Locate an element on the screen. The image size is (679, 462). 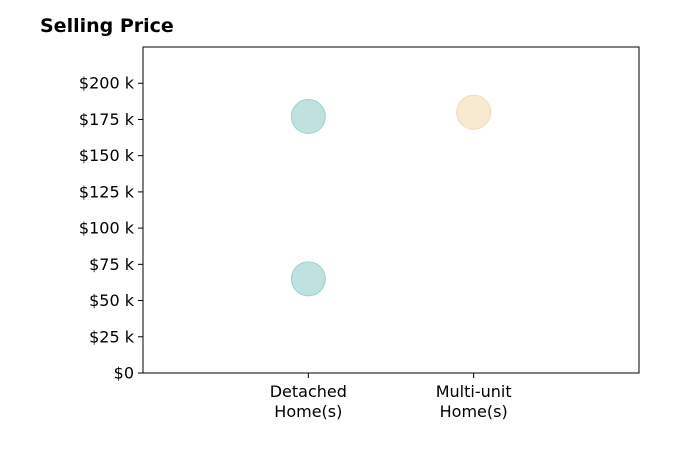
chart-title: Selling Price is located at coordinates (107, 26).